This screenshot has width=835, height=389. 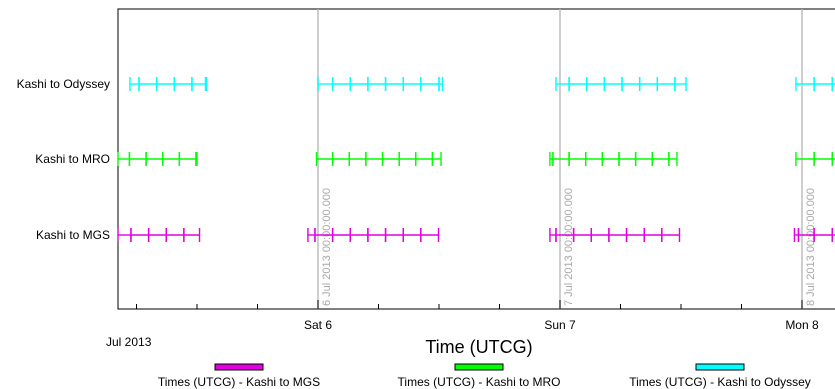 I want to click on x-axis-ticks: Sat 6 Sun 7 Mon 8, so click(x=477, y=316).